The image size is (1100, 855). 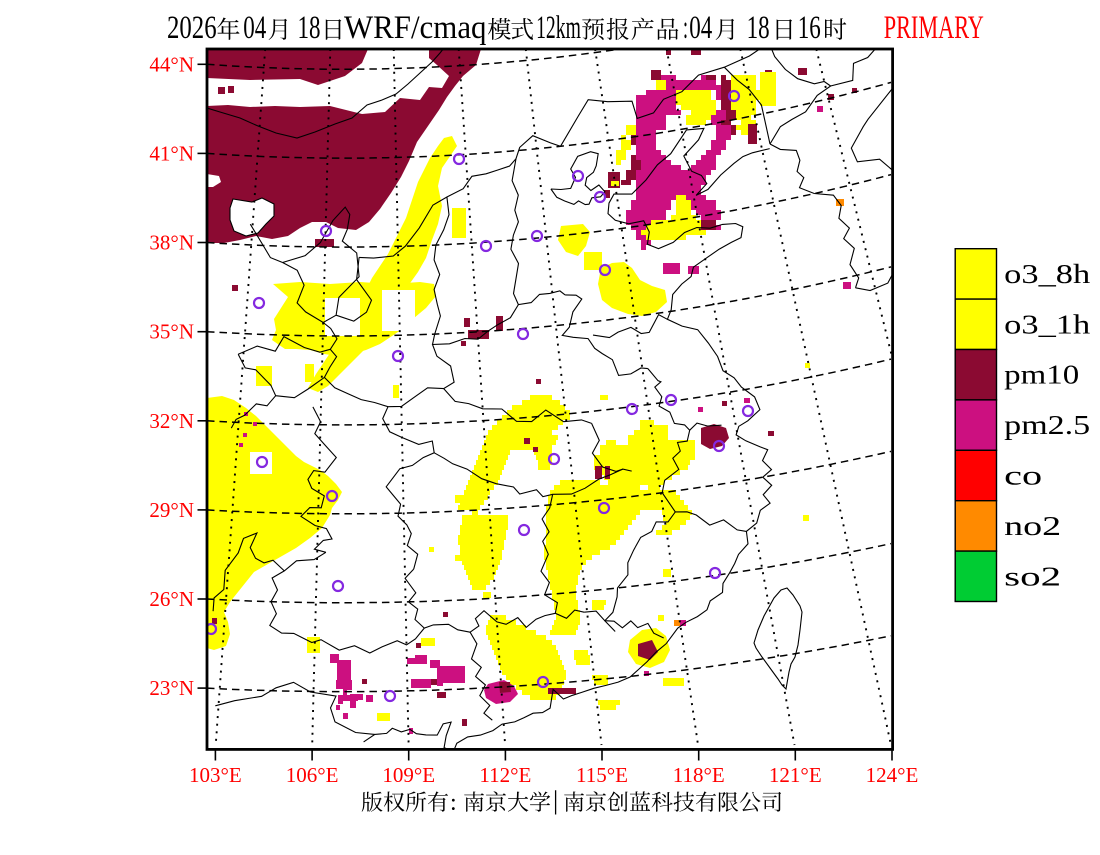 What do you see at coordinates (795, 775) in the screenshot?
I see `svg-text: 121°E` at bounding box center [795, 775].